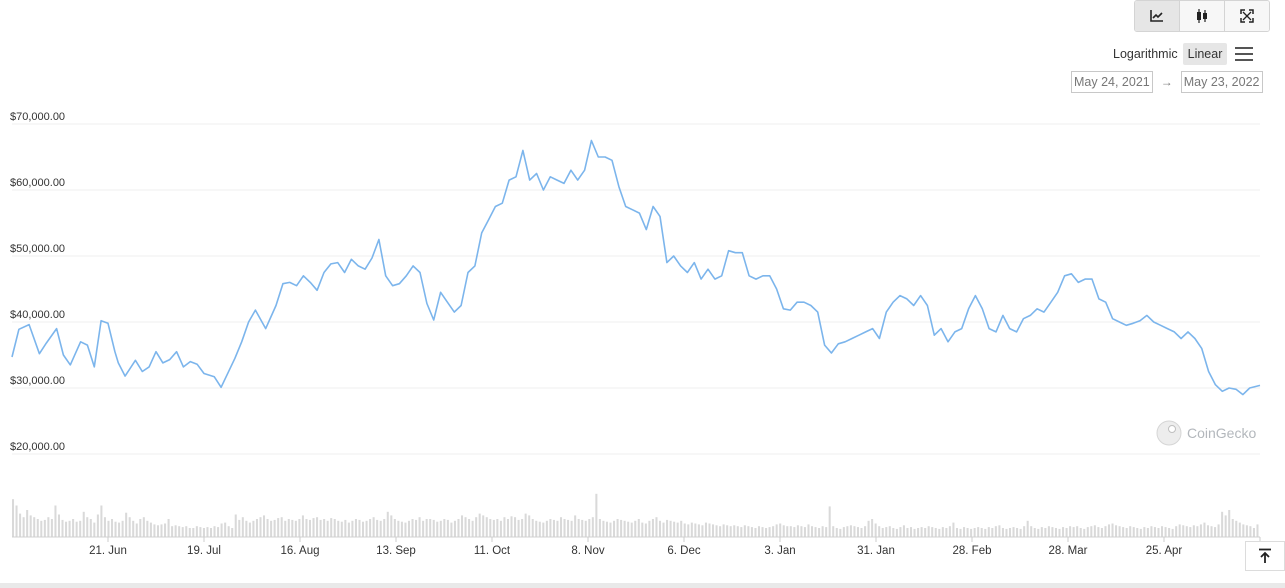 This screenshot has width=1285, height=588. What do you see at coordinates (1112, 82) in the screenshot?
I see `range-from-input: May 24, 2021` at bounding box center [1112, 82].